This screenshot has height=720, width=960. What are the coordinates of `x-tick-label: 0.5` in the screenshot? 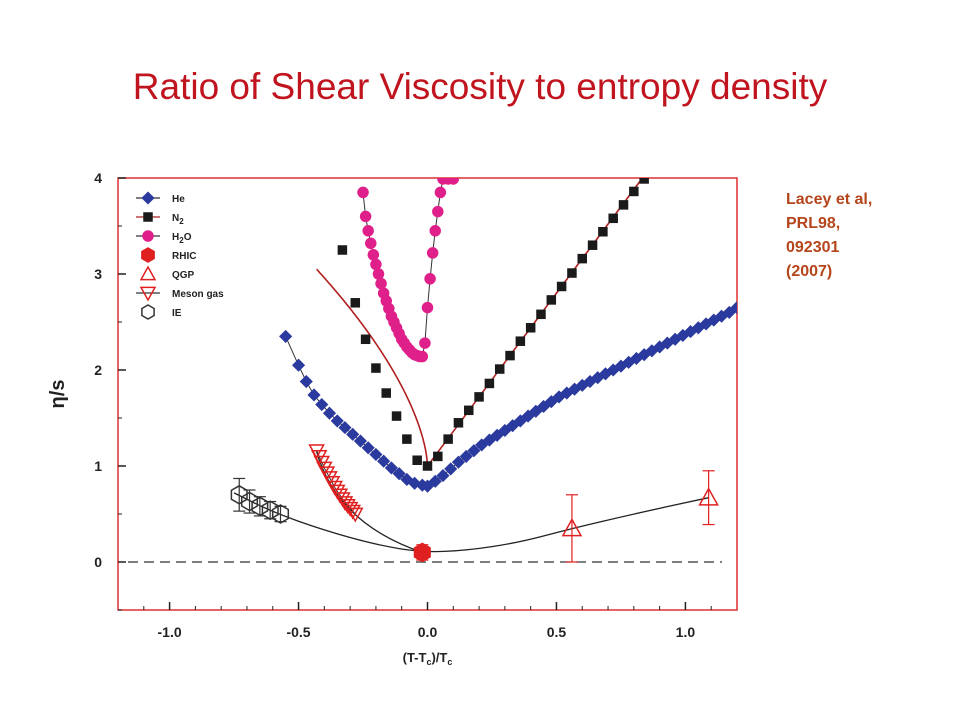 It's located at (557, 632).